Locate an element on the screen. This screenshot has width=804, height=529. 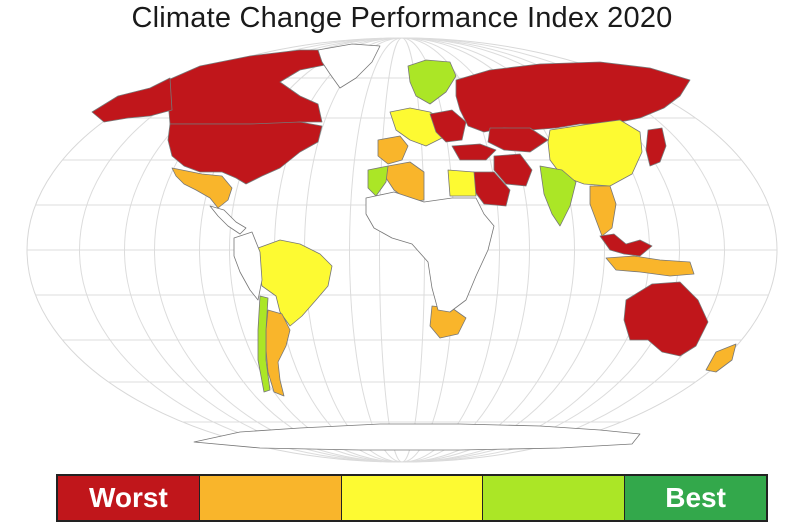
region-china is located at coordinates (595, 153).